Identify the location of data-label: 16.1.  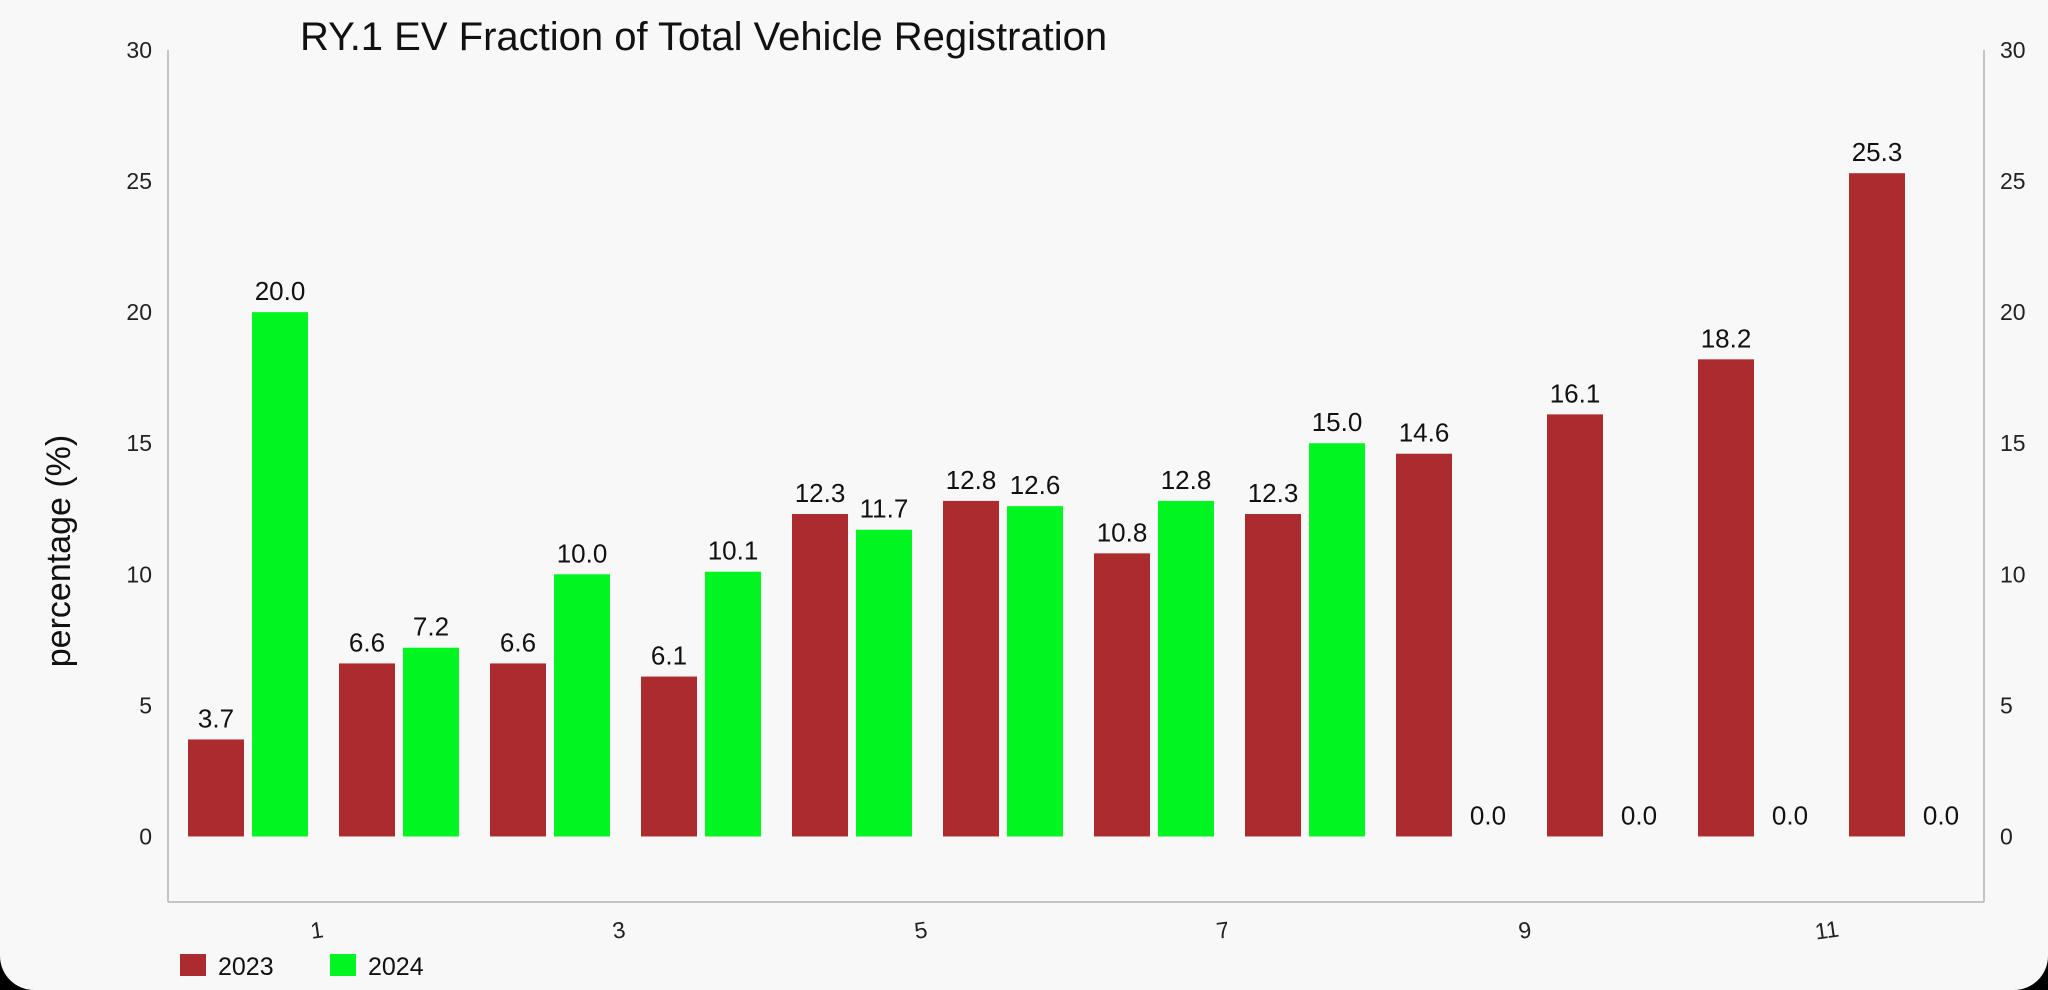
(1575, 393).